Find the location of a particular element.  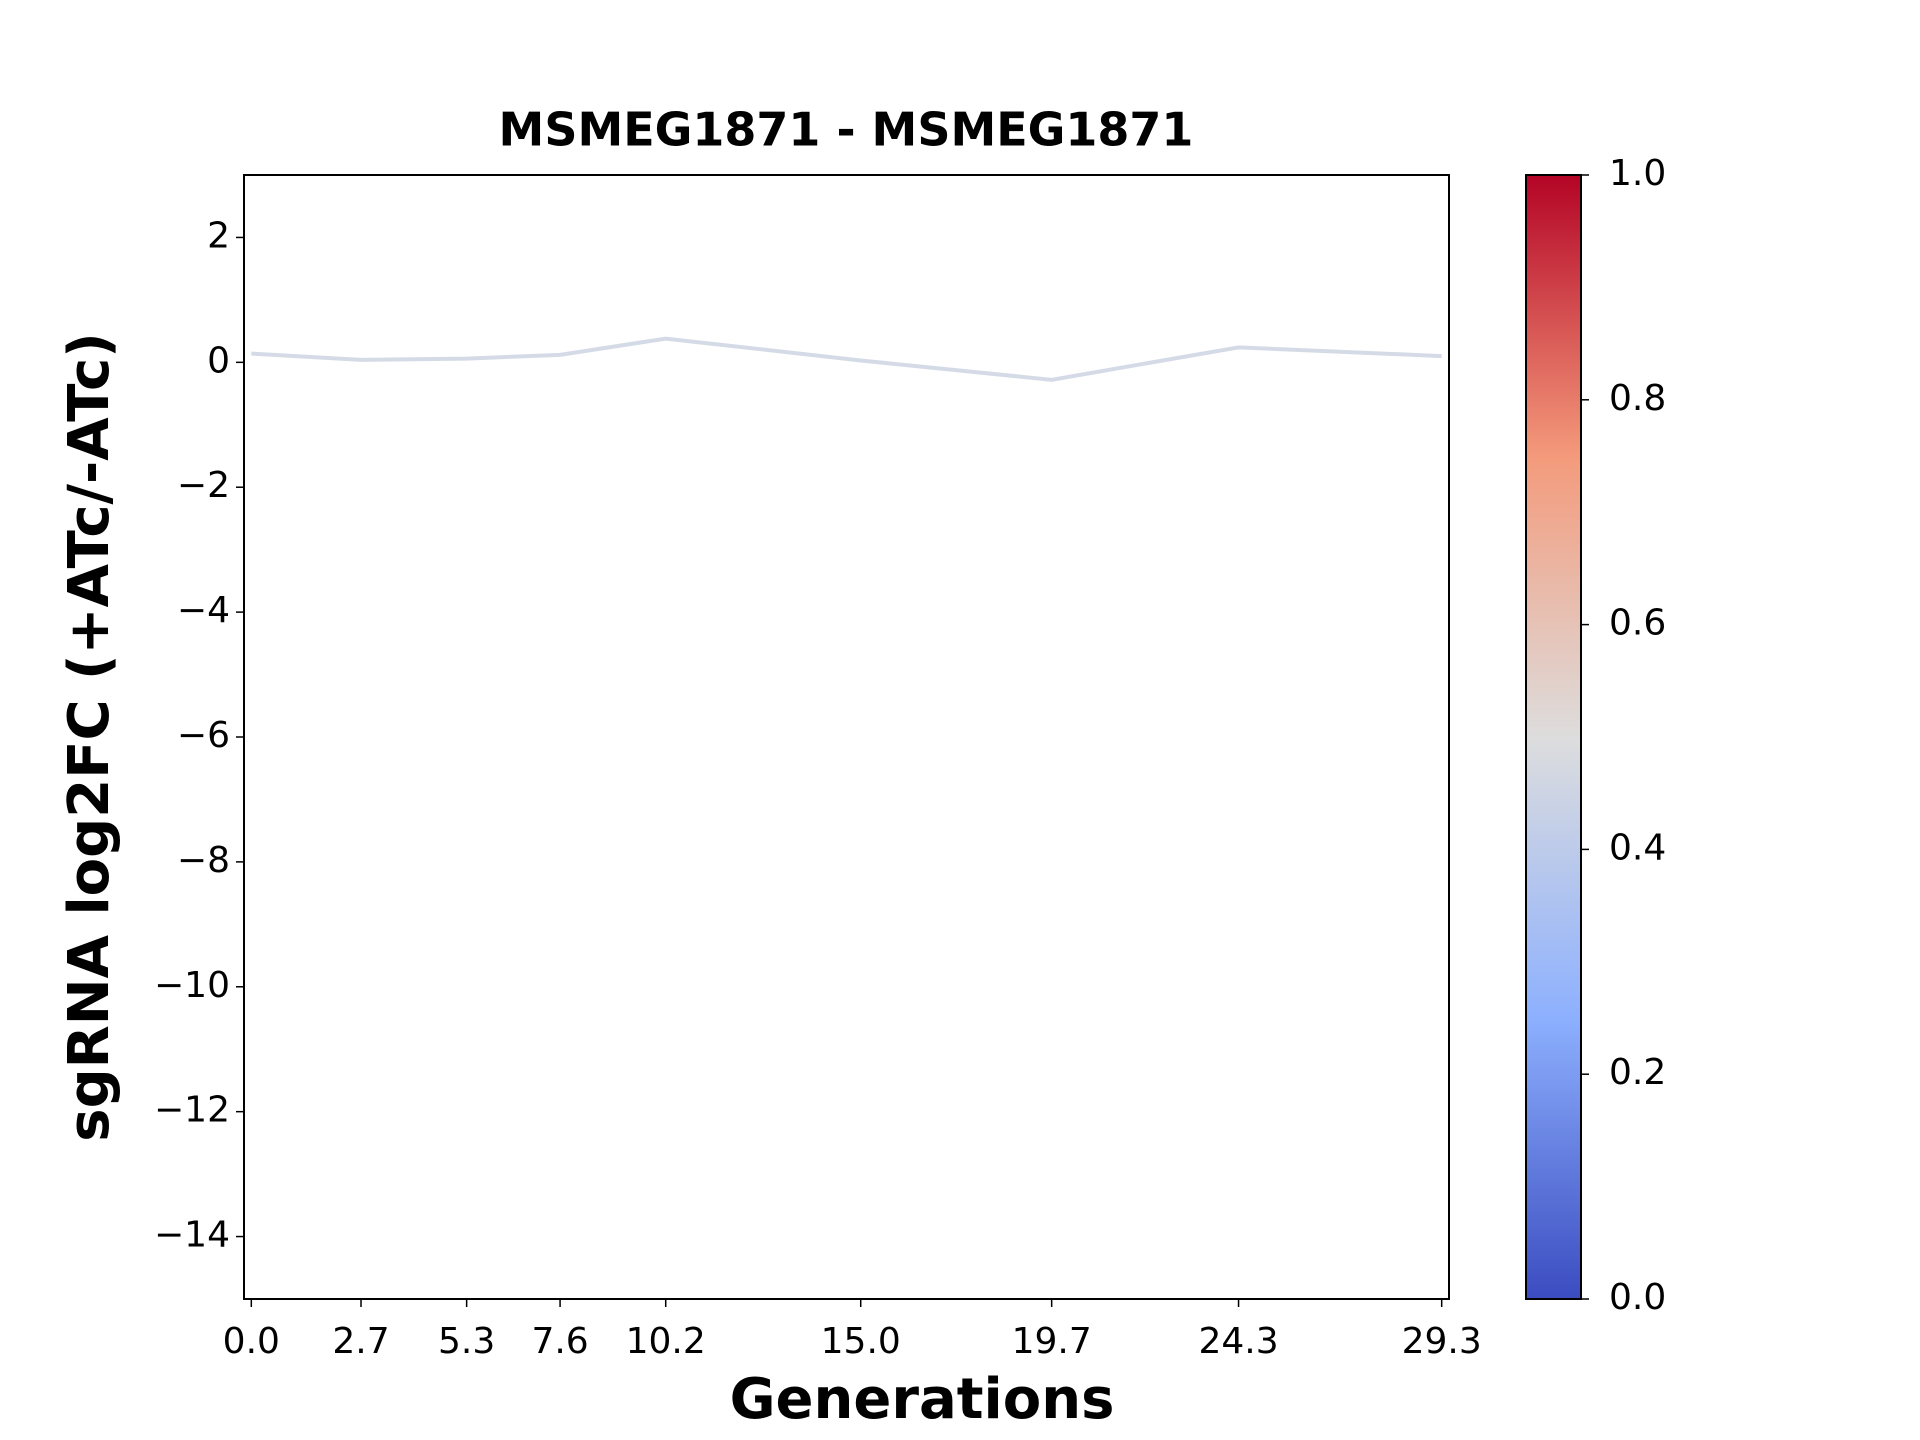

colorbar-tick-label: 1.0 is located at coordinates (1637, 173).